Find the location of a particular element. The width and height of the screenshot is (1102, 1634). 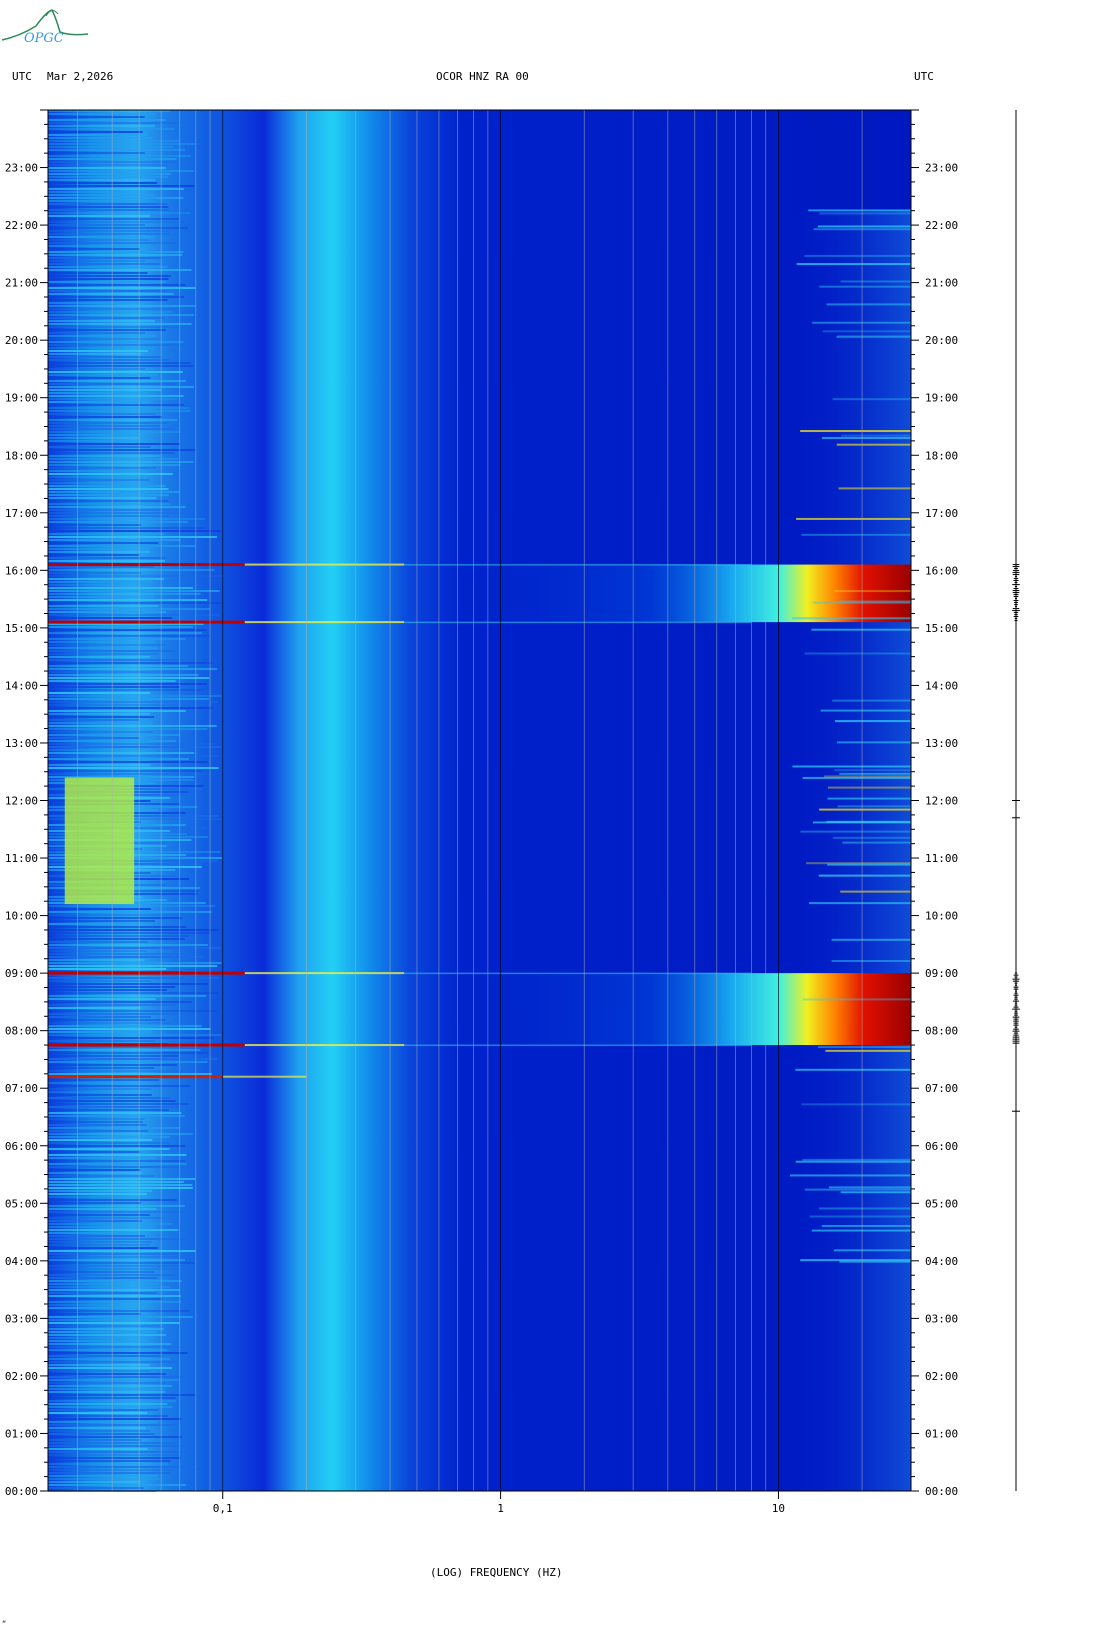

y-tick-label-left: 11:00 is located at coordinates (21, 858).